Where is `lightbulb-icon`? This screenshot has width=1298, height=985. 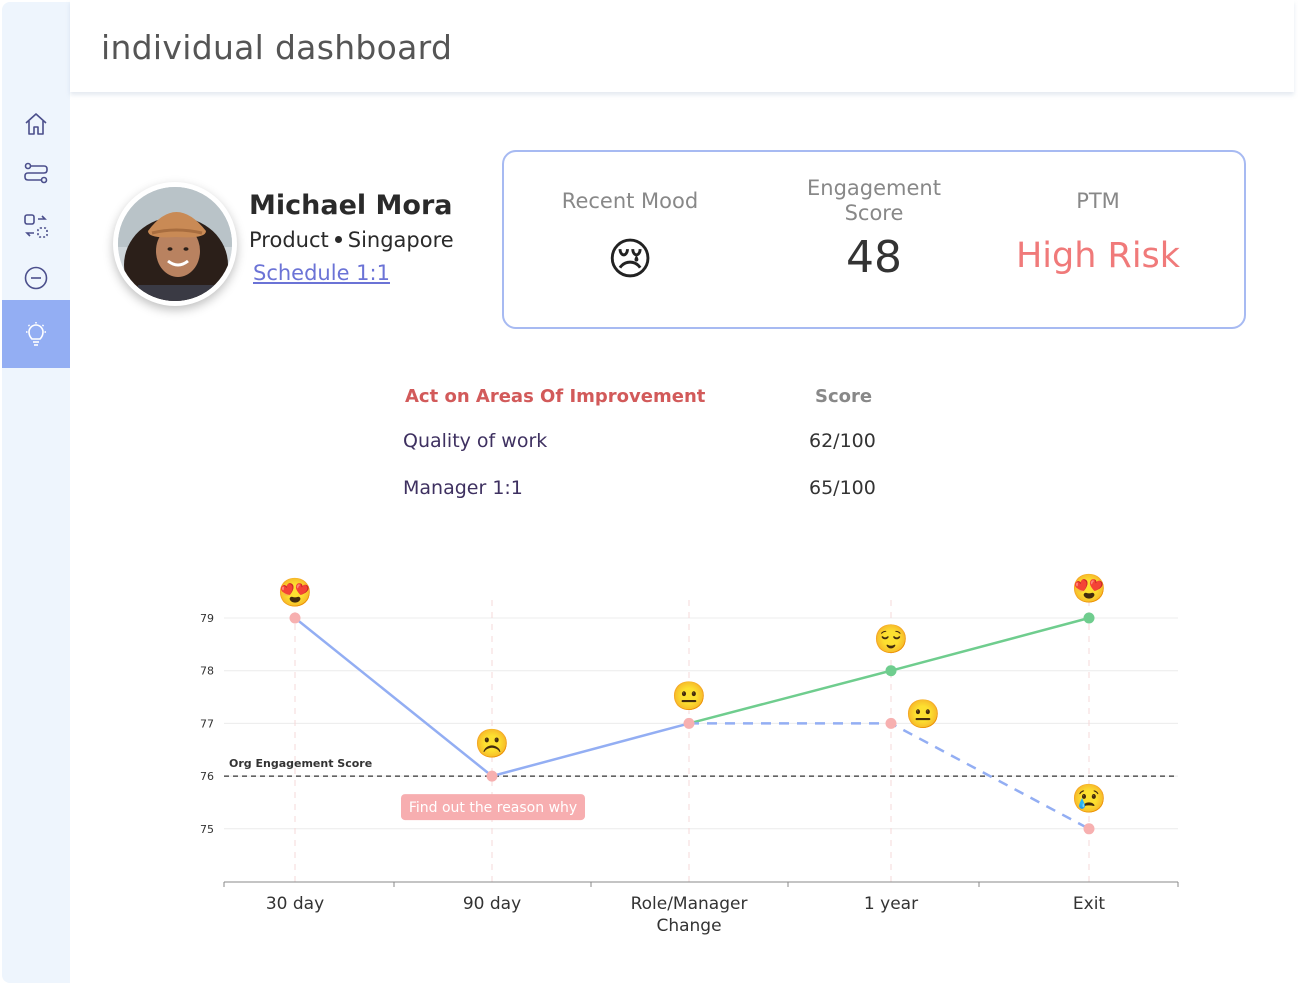
lightbulb-icon is located at coordinates (36, 334).